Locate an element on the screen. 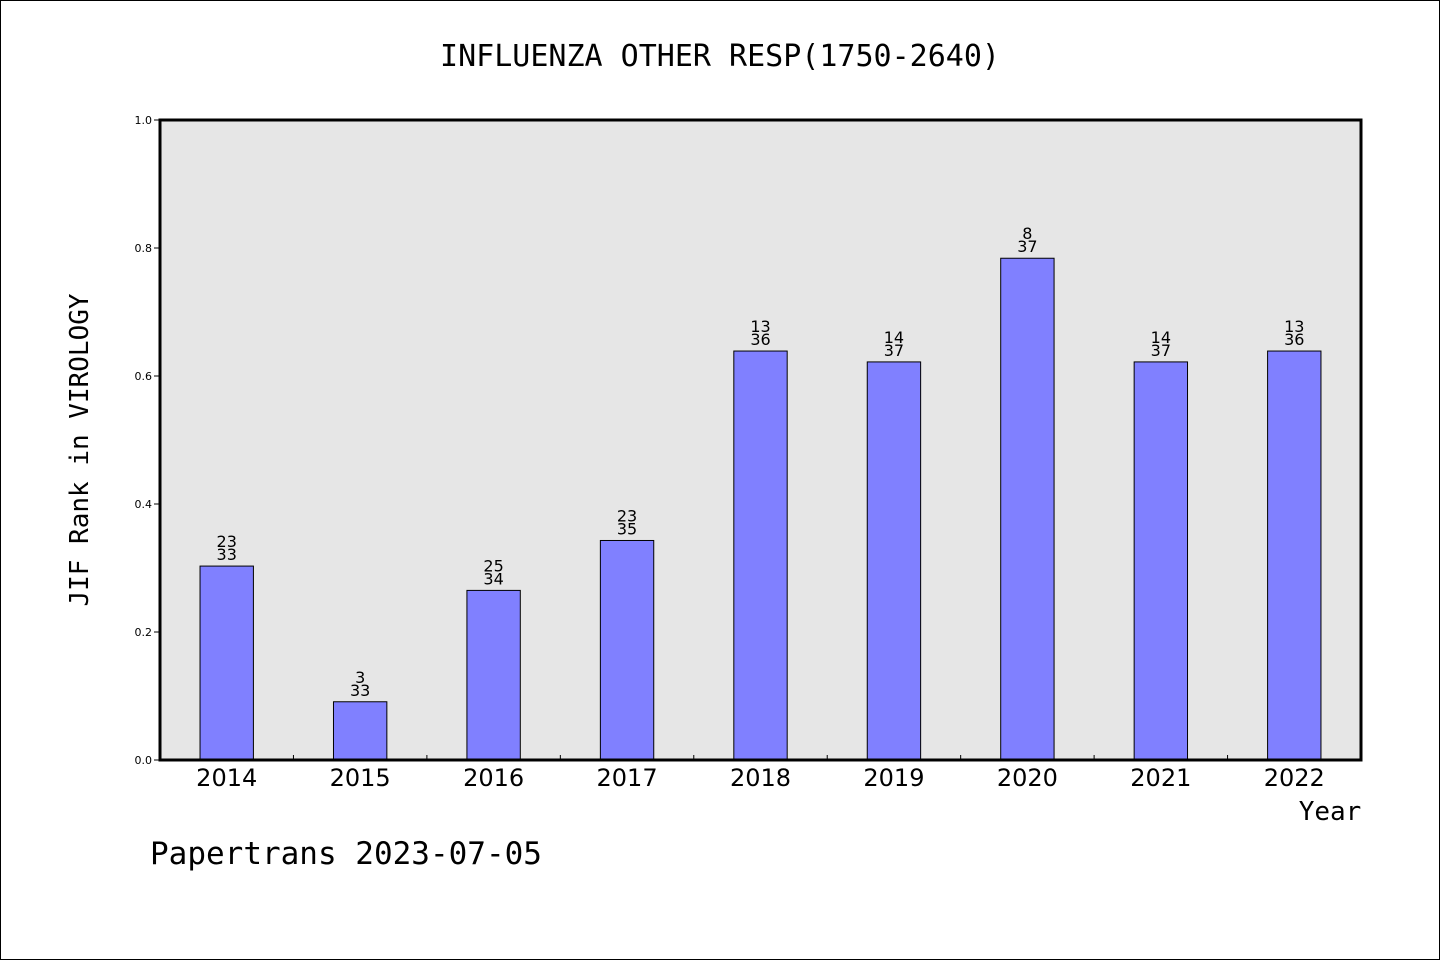  bar-2015 is located at coordinates (360, 731).